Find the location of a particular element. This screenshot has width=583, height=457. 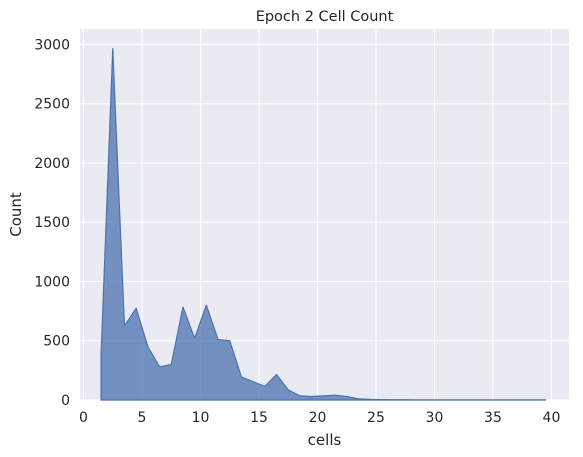

x-tick-label: 10 is located at coordinates (201, 418).